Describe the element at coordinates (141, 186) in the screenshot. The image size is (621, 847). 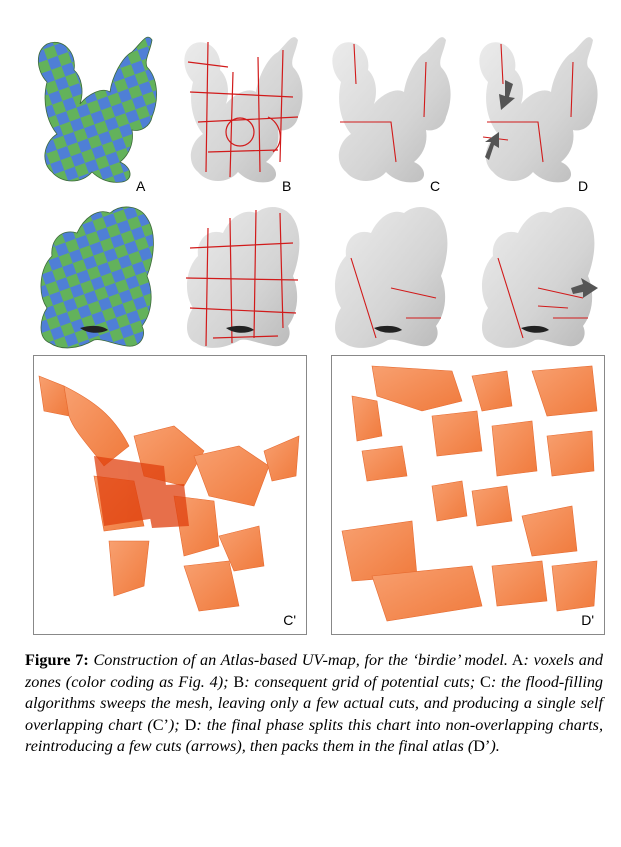
I see `label-a: A` at that location.